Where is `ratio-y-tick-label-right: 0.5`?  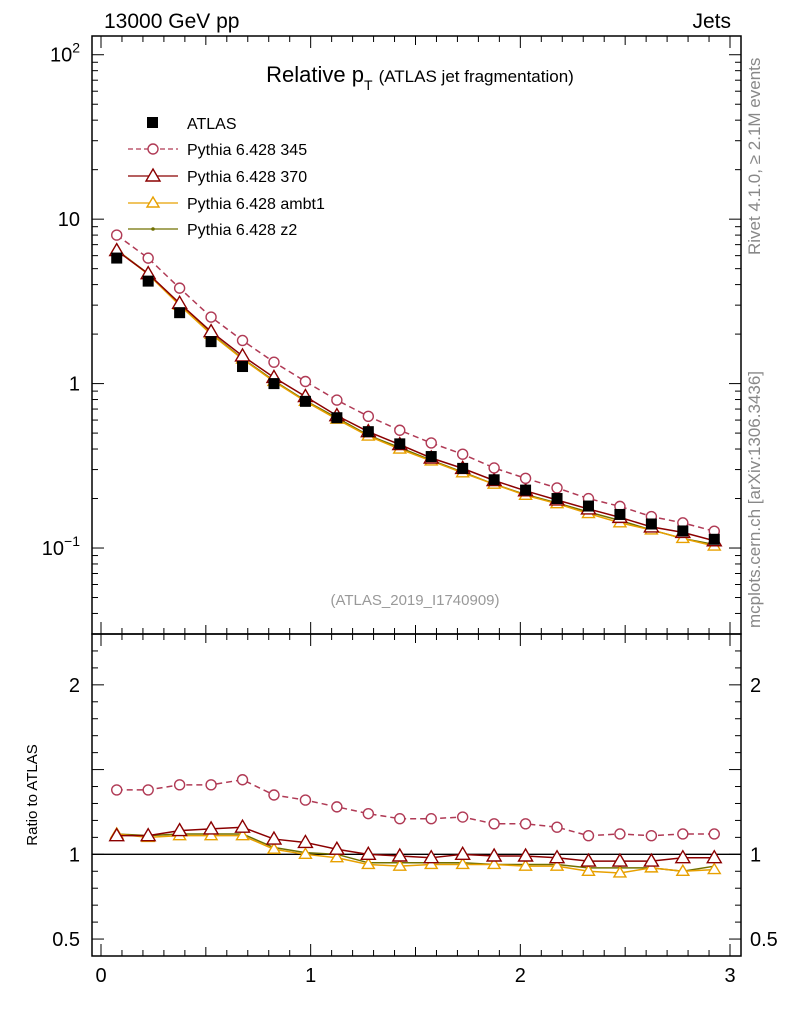 ratio-y-tick-label-right: 0.5 is located at coordinates (764, 940).